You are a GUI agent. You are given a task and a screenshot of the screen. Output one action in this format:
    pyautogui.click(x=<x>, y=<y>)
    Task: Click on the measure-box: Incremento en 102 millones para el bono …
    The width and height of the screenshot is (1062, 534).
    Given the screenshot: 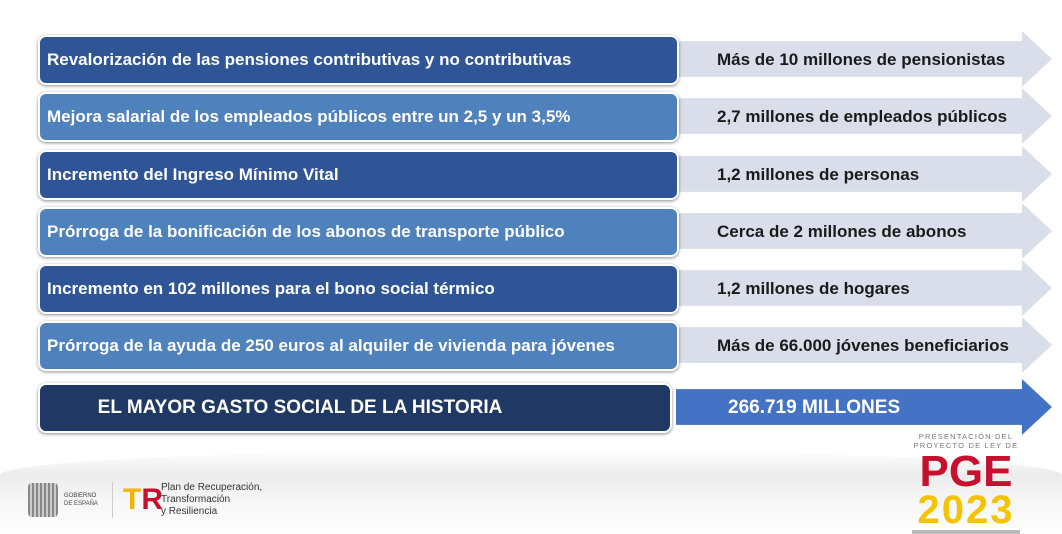 What is the action you would take?
    pyautogui.click(x=358, y=289)
    